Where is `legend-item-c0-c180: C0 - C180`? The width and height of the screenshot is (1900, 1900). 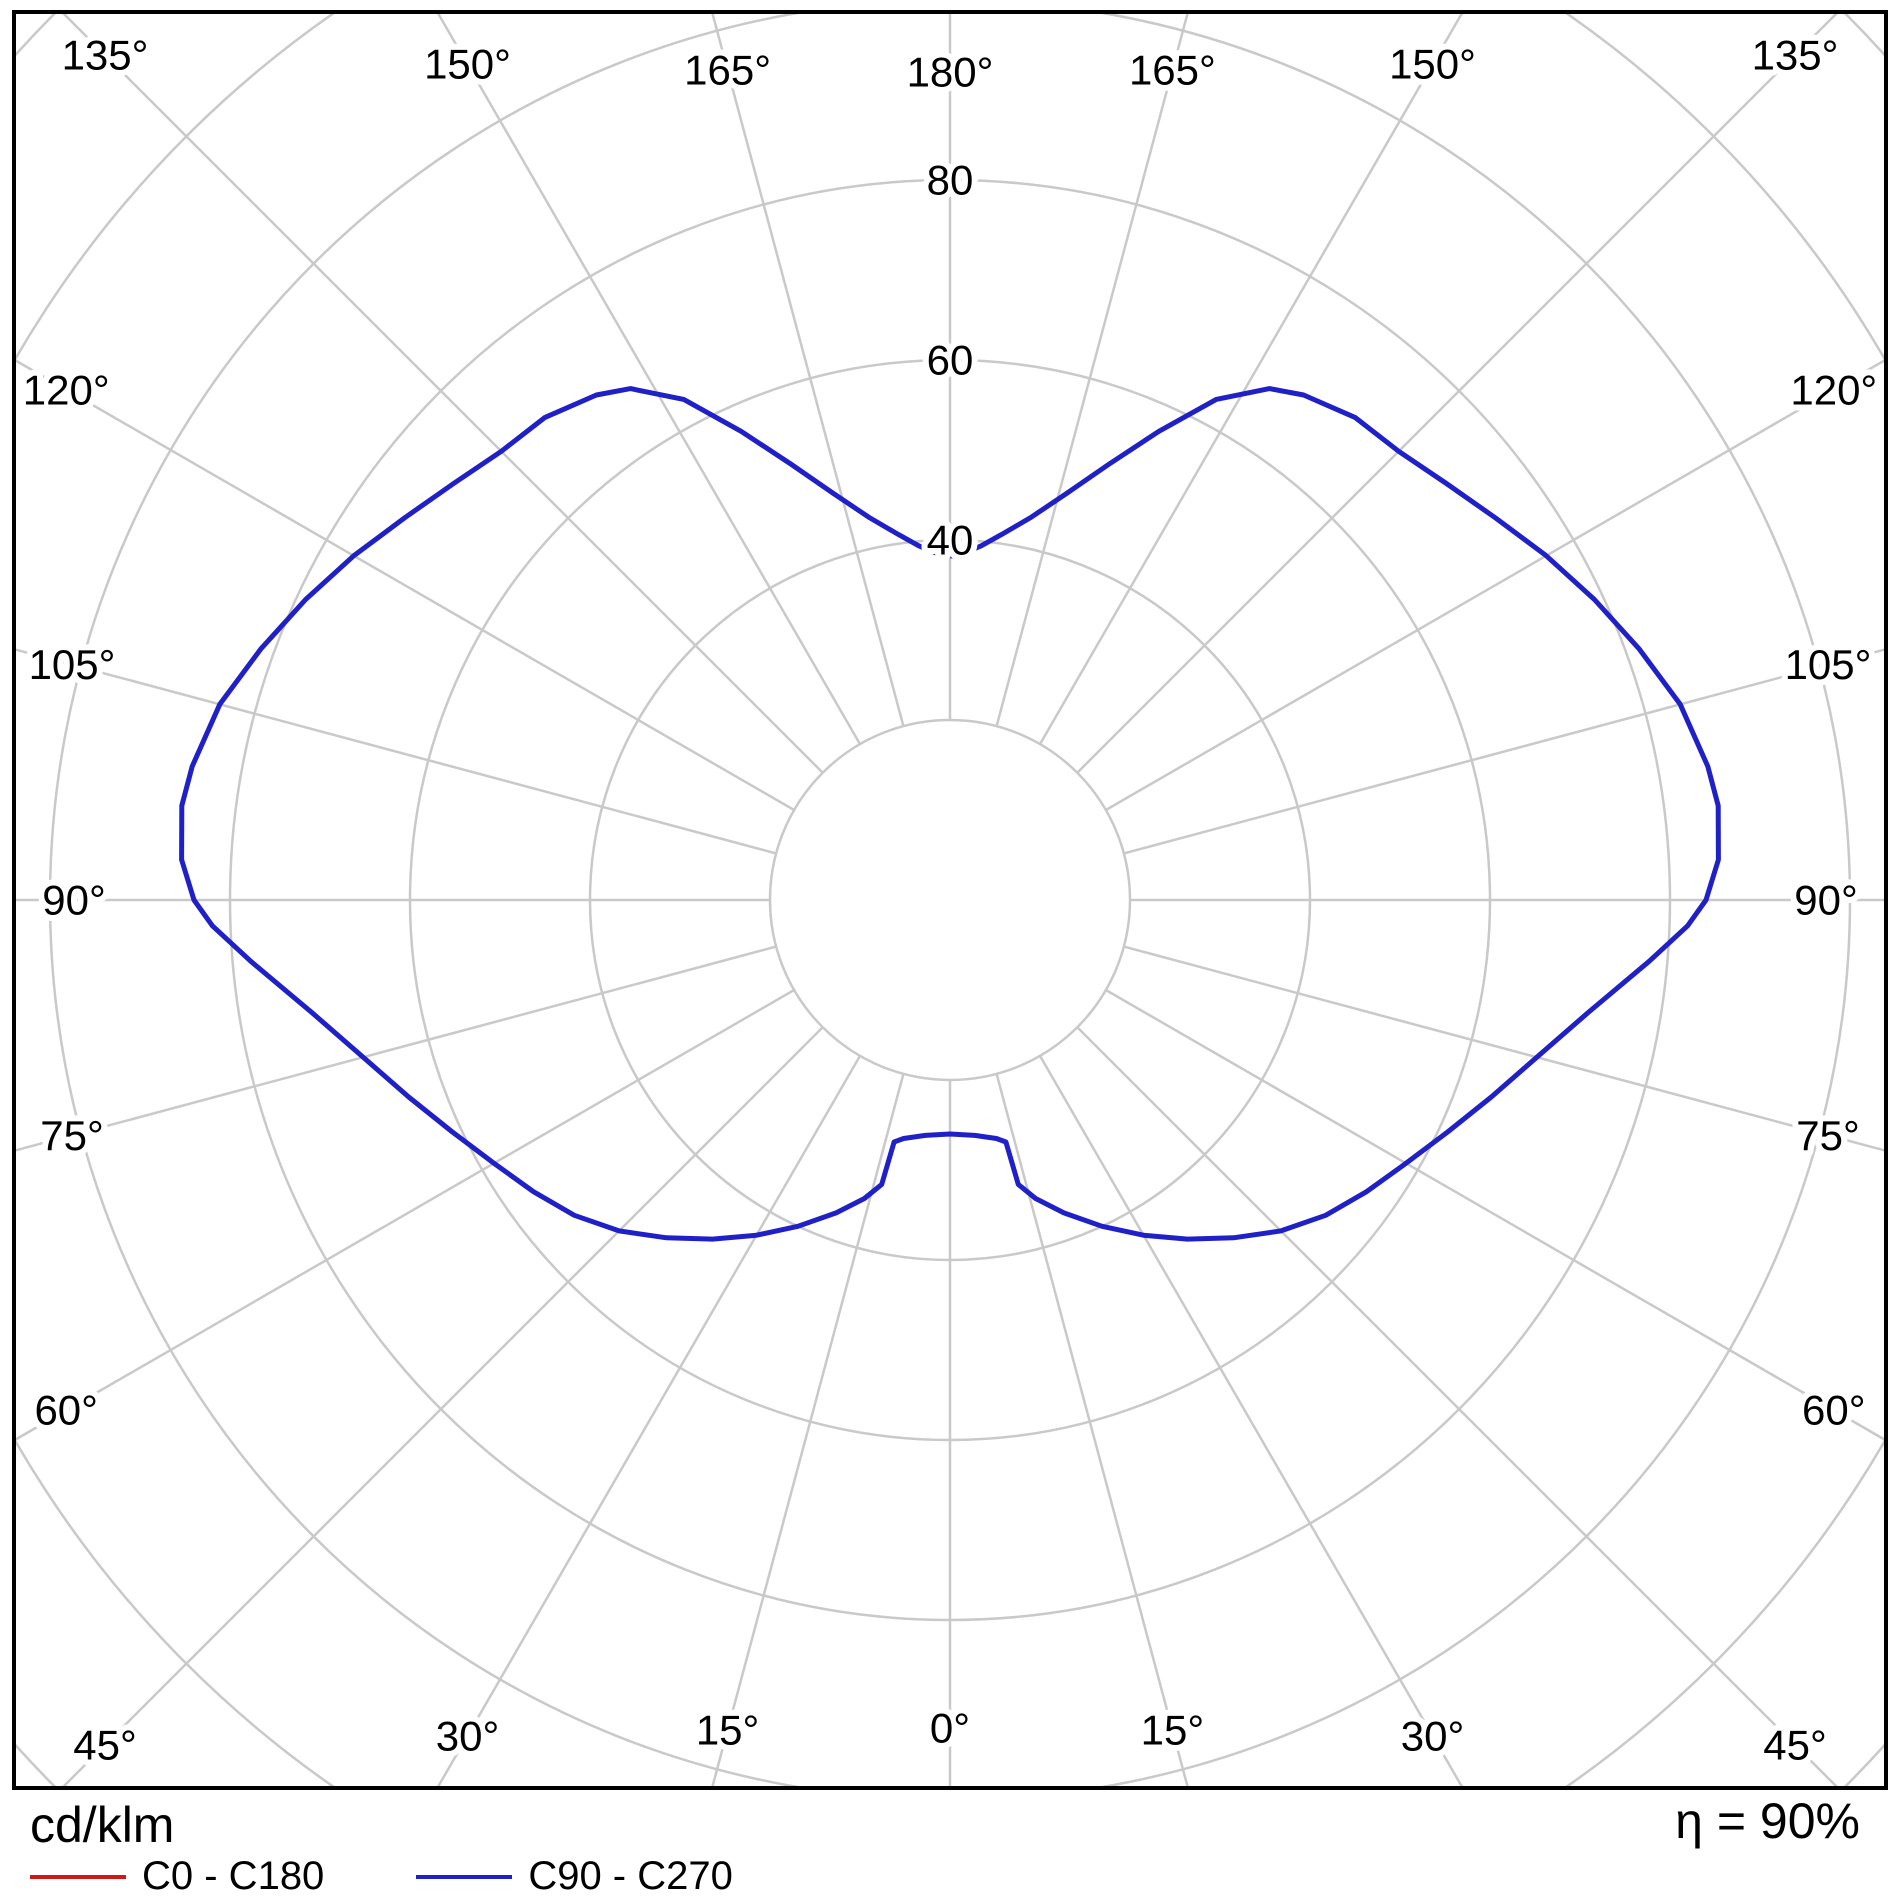 legend-item-c0-c180: C0 - C180 is located at coordinates (177, 1876).